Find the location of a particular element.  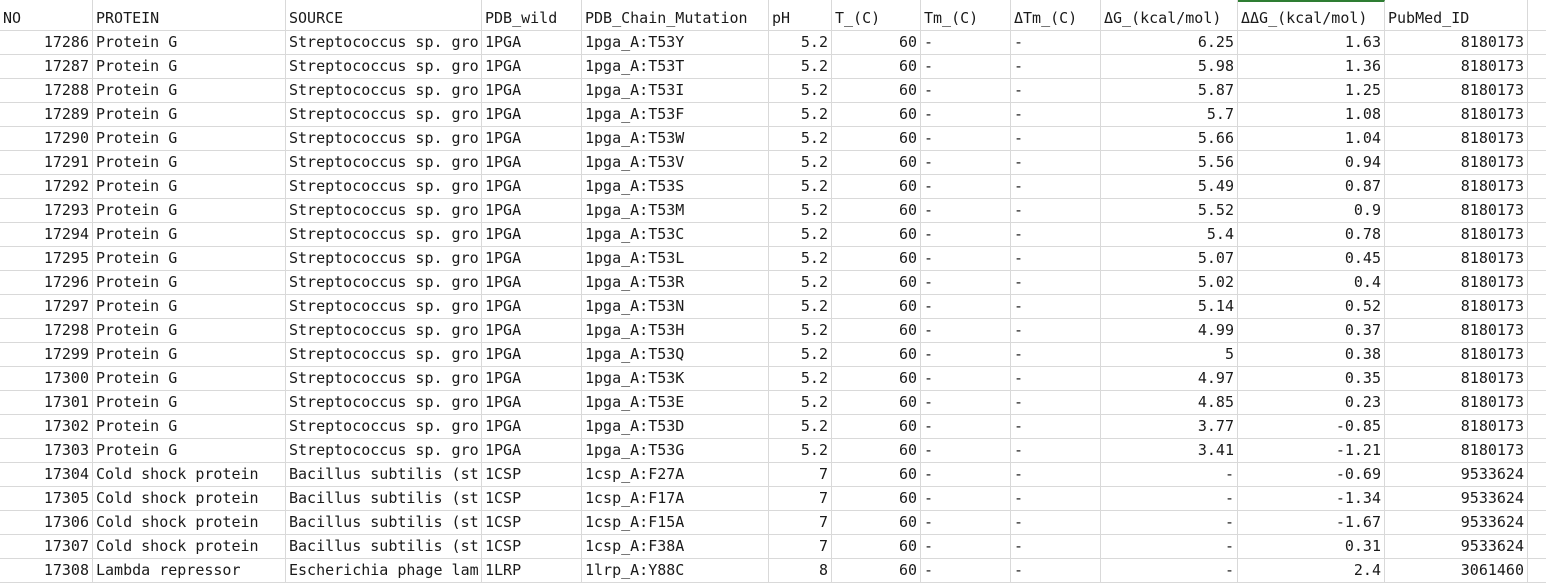

table-cell: 5.56 is located at coordinates (1169, 163).